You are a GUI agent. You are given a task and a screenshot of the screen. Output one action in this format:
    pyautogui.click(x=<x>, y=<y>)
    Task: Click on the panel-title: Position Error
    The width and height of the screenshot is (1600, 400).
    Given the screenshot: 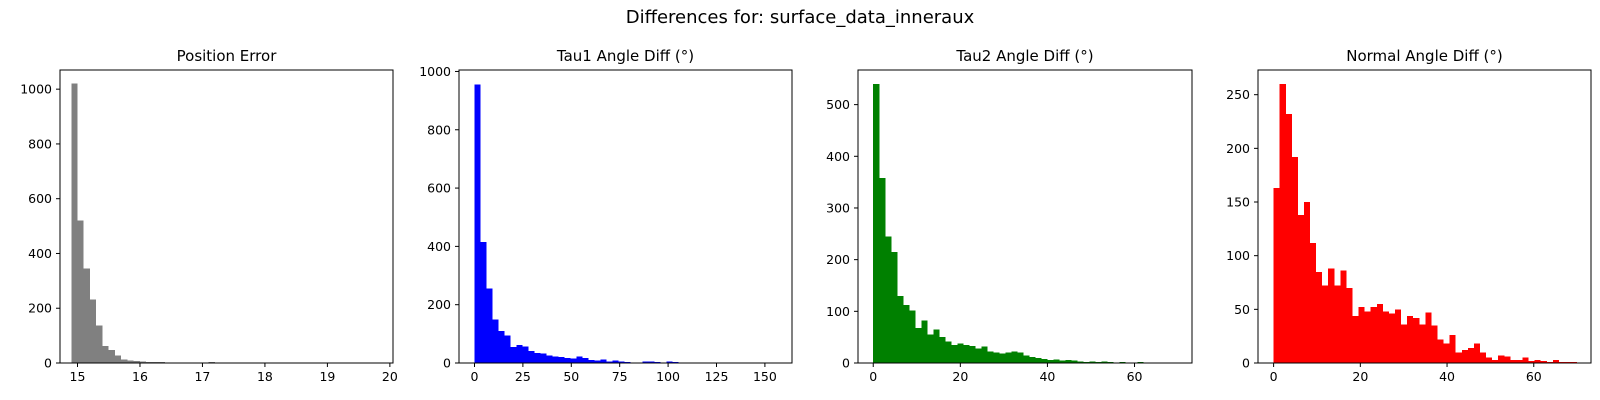 What is the action you would take?
    pyautogui.click(x=227, y=56)
    